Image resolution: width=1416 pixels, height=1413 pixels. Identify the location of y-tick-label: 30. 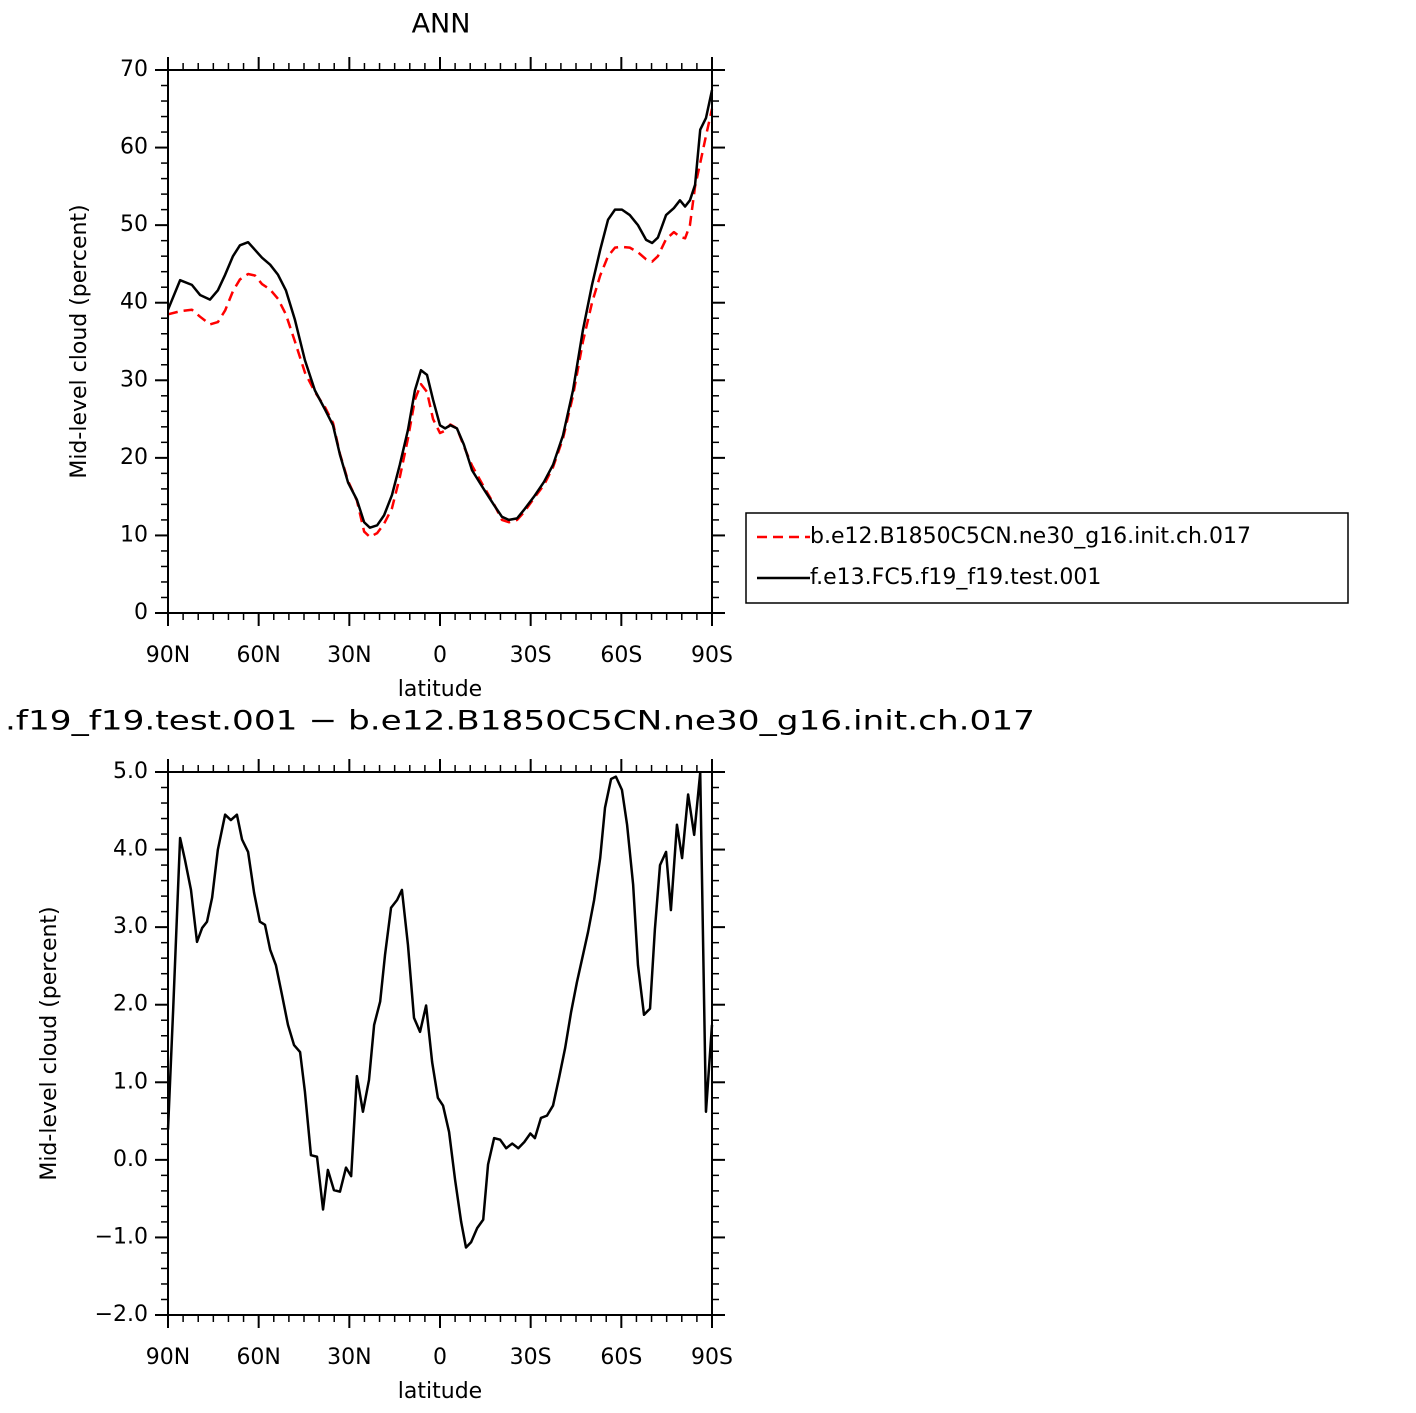
(134, 379).